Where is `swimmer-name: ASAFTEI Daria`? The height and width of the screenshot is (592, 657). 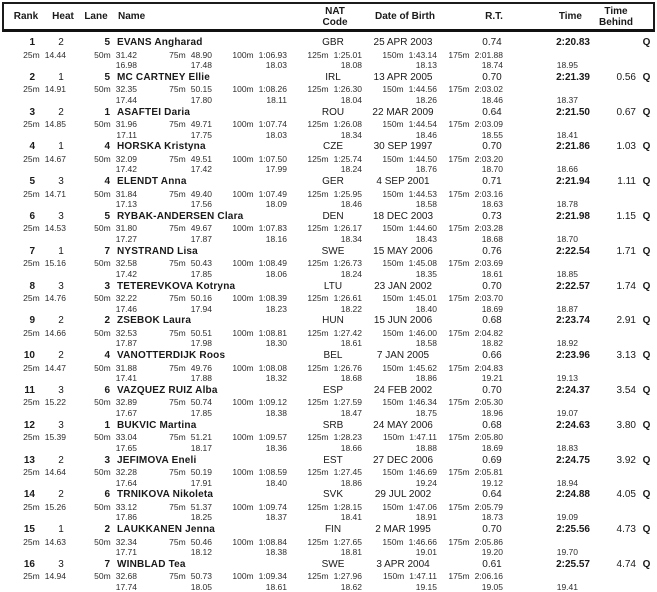
swimmer-name: ASAFTEI Daria is located at coordinates (154, 112).